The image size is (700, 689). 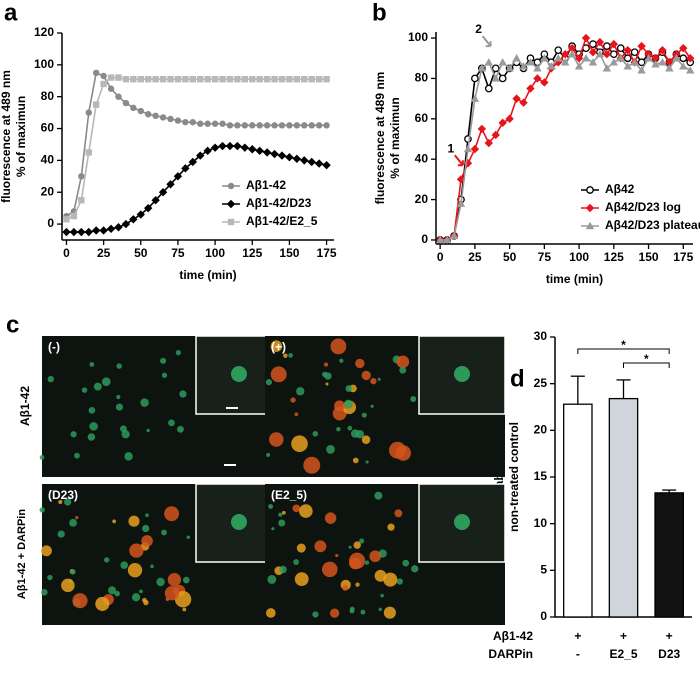 I want to click on y-tick-label: 40, so click(x=422, y=158).